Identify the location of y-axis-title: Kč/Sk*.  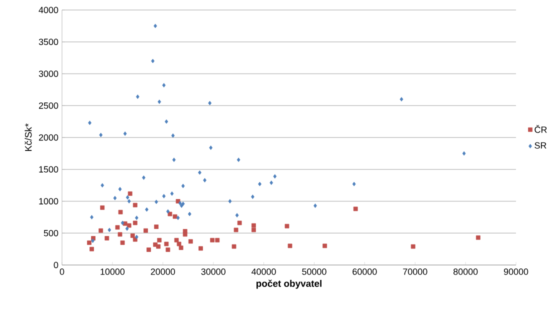
(28, 137).